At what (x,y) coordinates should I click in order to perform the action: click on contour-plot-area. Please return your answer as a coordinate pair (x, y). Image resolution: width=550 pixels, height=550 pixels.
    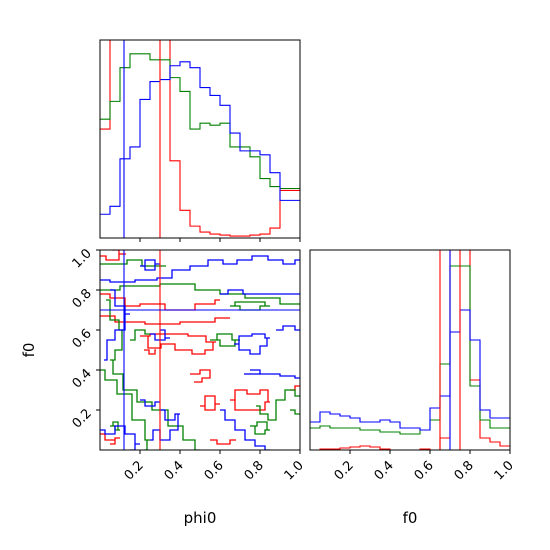
    Looking at the image, I should click on (200, 350).